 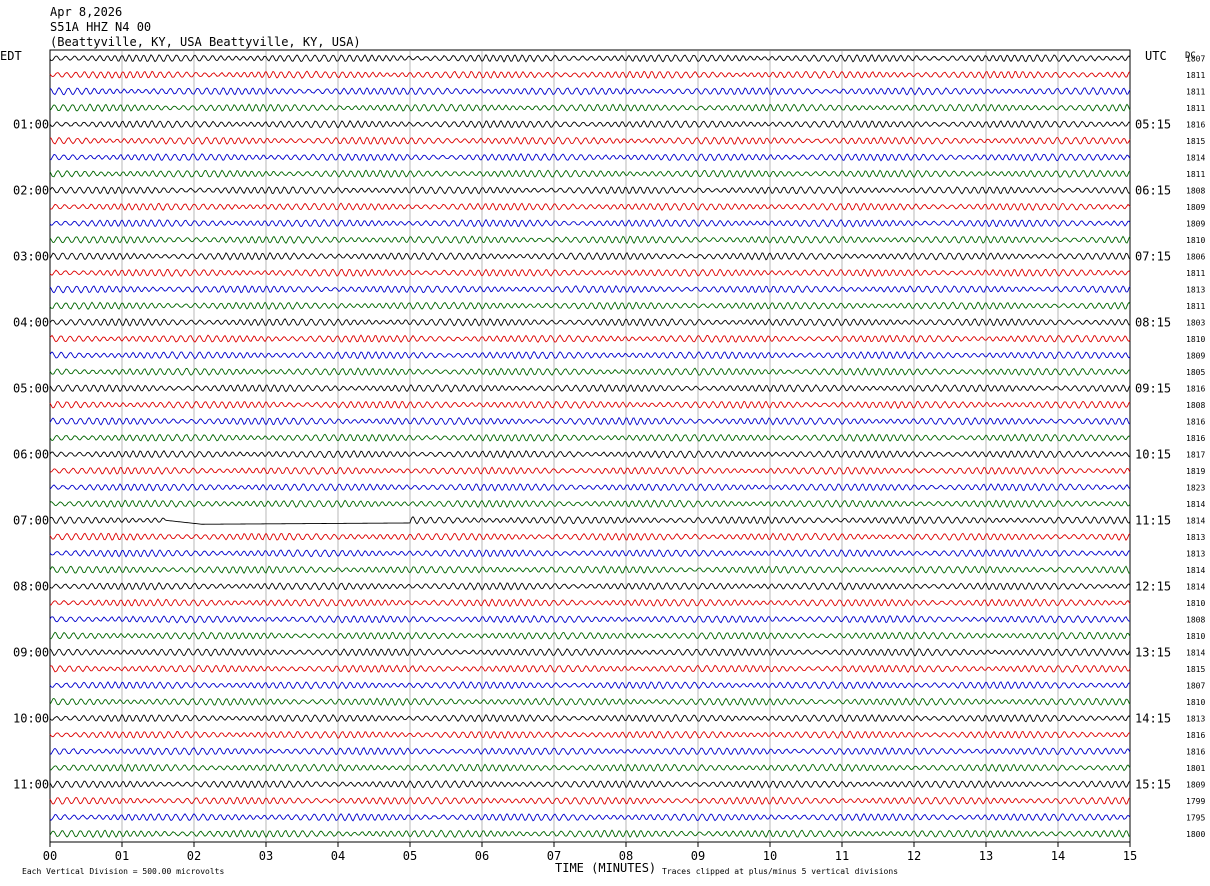 I want to click on x-tick-label: 14, so click(x=1058, y=856).